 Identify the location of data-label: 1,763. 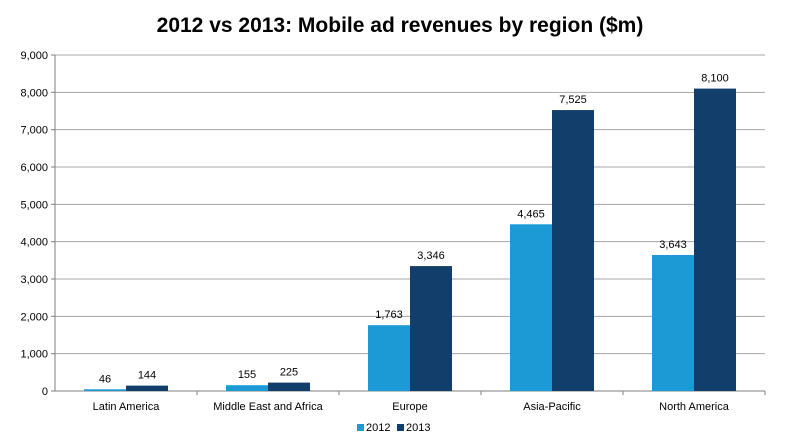
(389, 315).